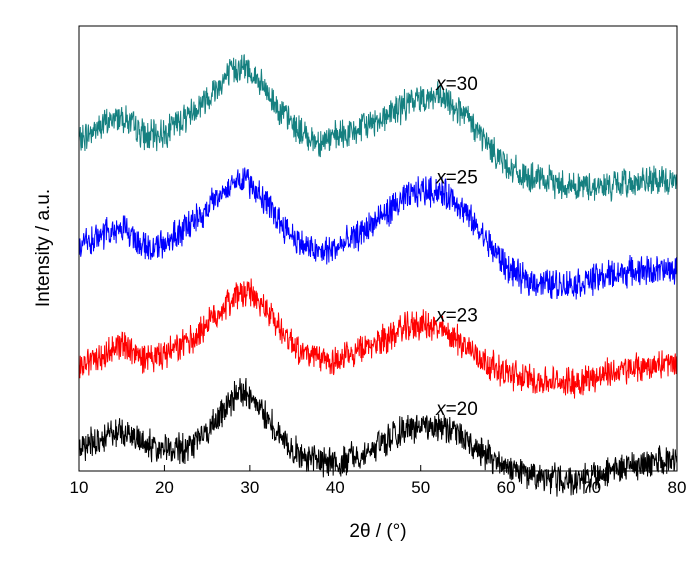  What do you see at coordinates (456, 409) in the screenshot?
I see `series-label: x=20` at bounding box center [456, 409].